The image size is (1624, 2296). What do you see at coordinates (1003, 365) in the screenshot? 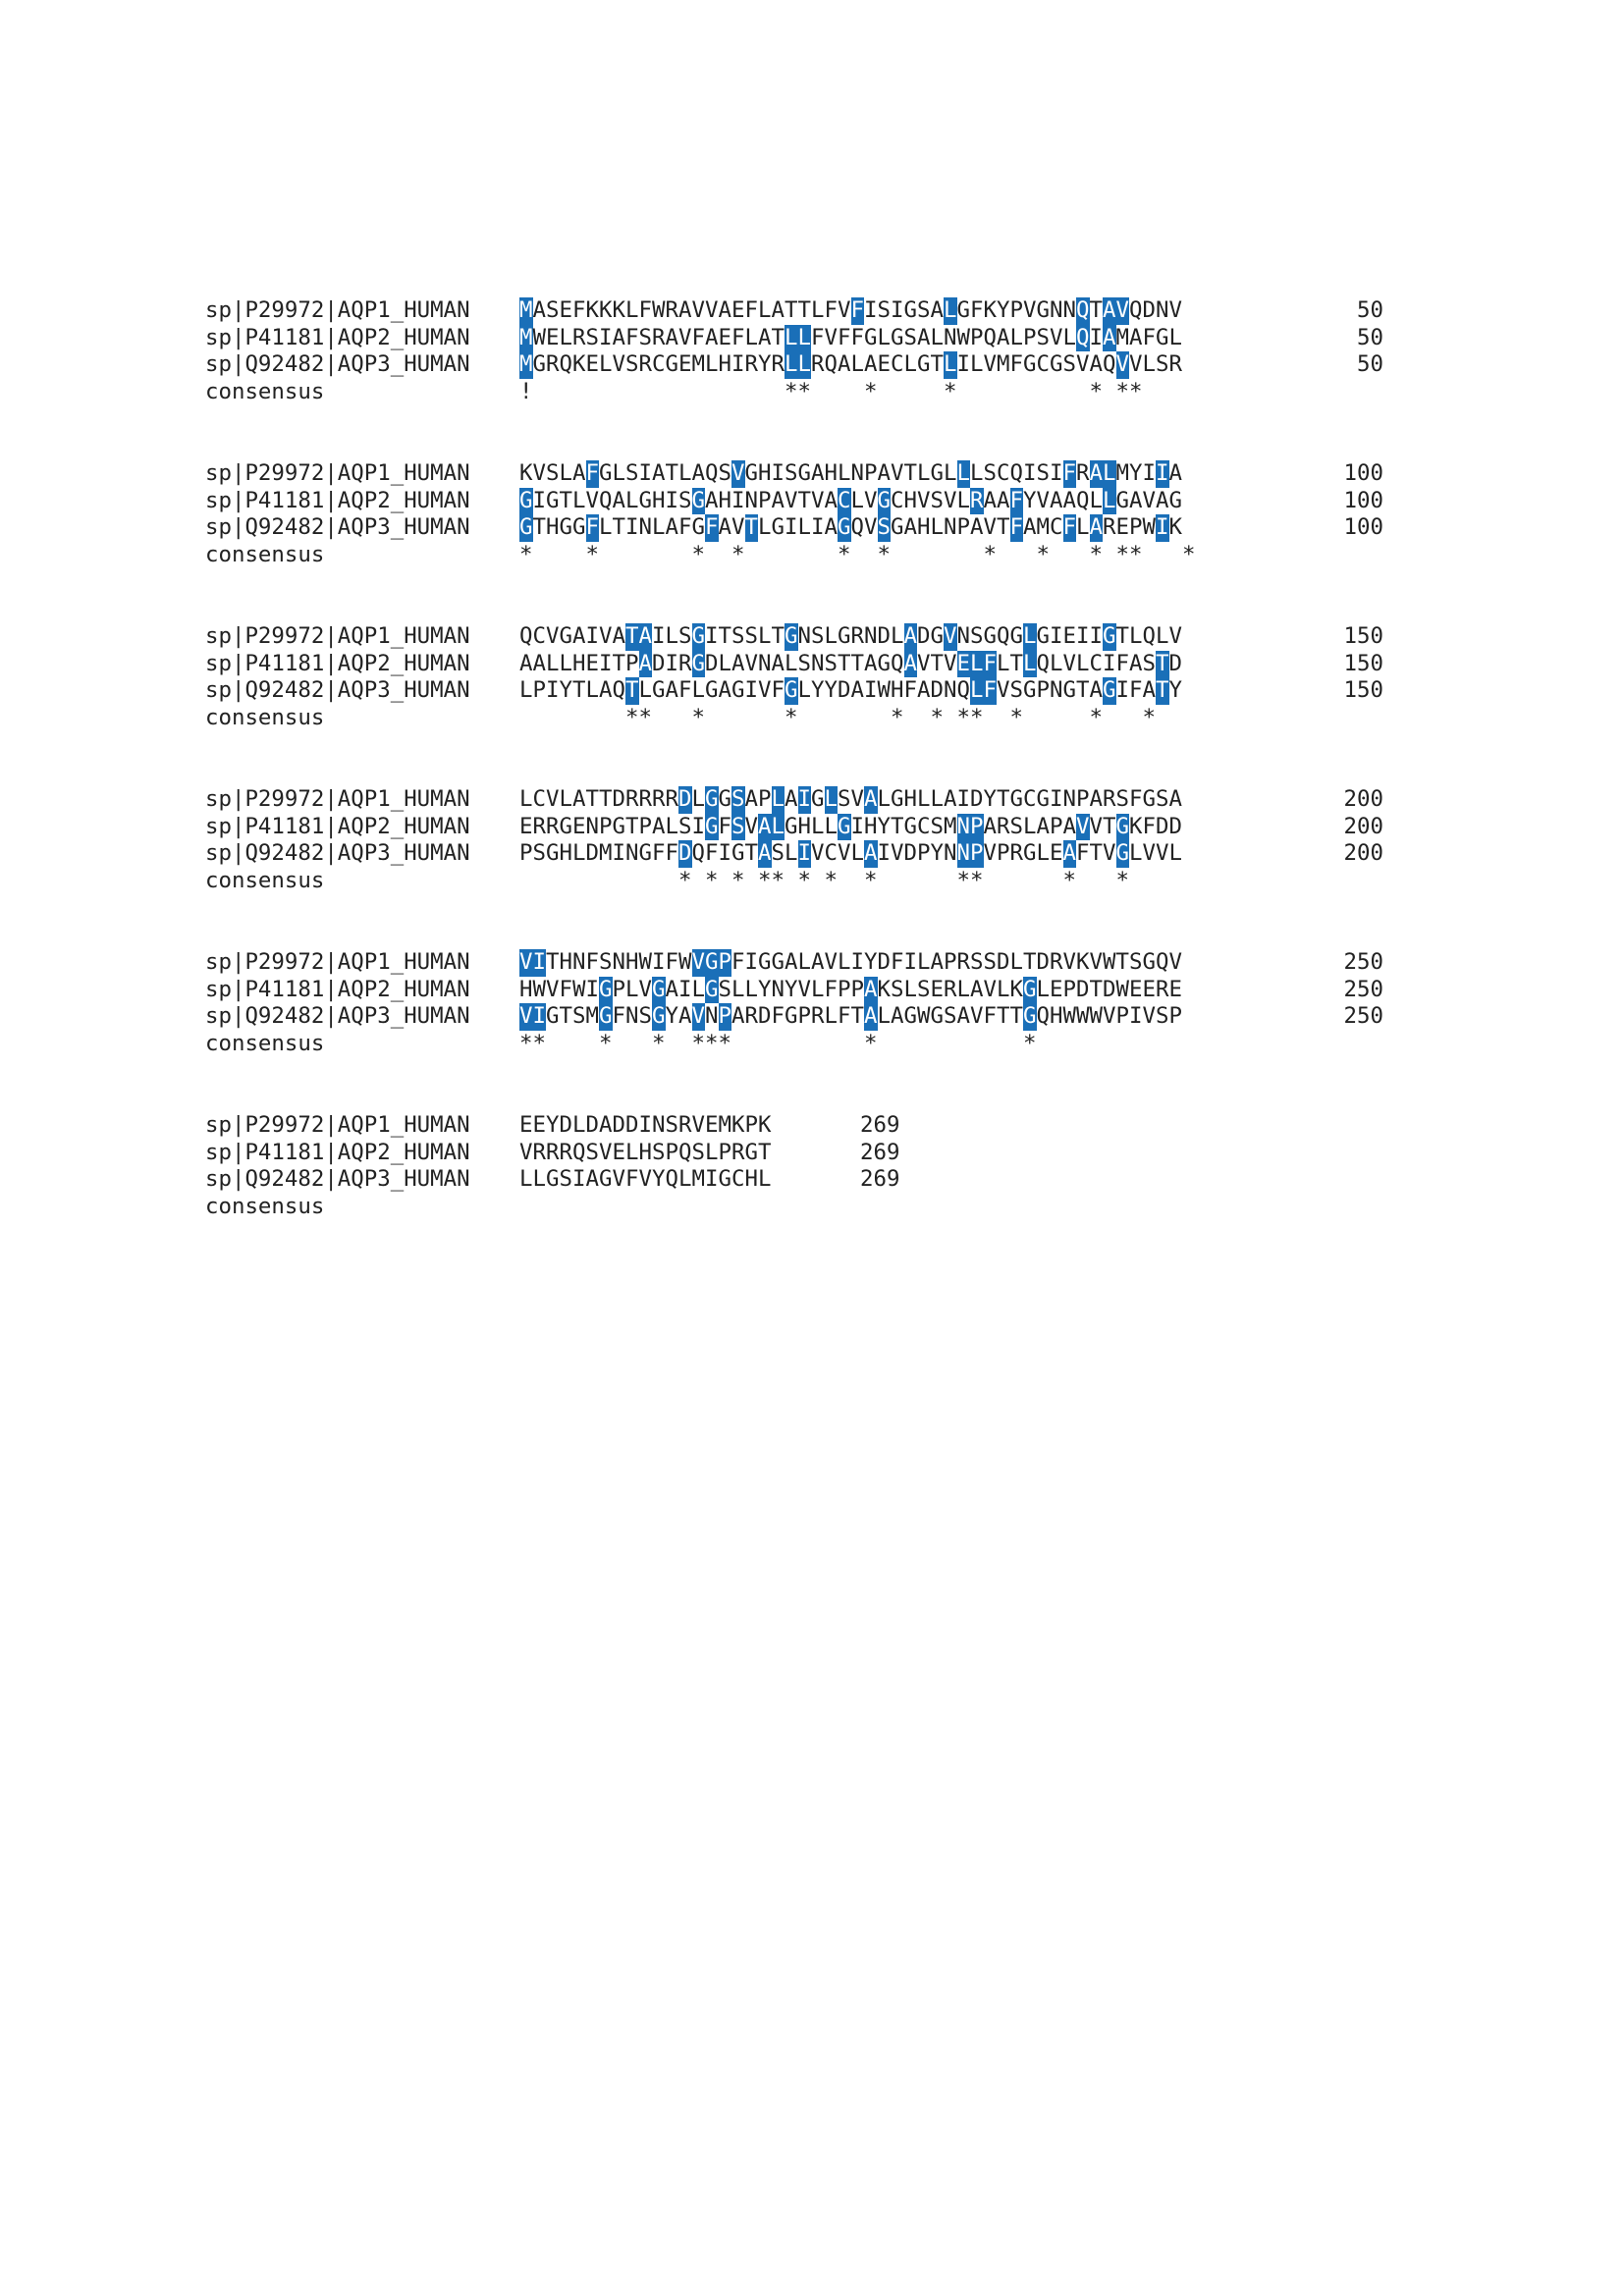
I see `residue: M` at bounding box center [1003, 365].